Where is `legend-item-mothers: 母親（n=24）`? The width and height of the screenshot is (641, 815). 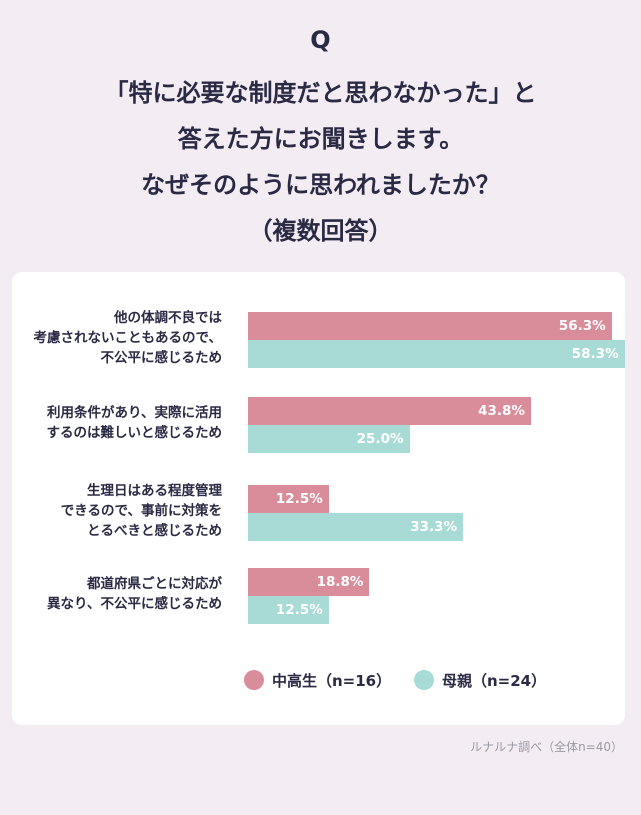 legend-item-mothers: 母親（n=24） is located at coordinates (480, 680).